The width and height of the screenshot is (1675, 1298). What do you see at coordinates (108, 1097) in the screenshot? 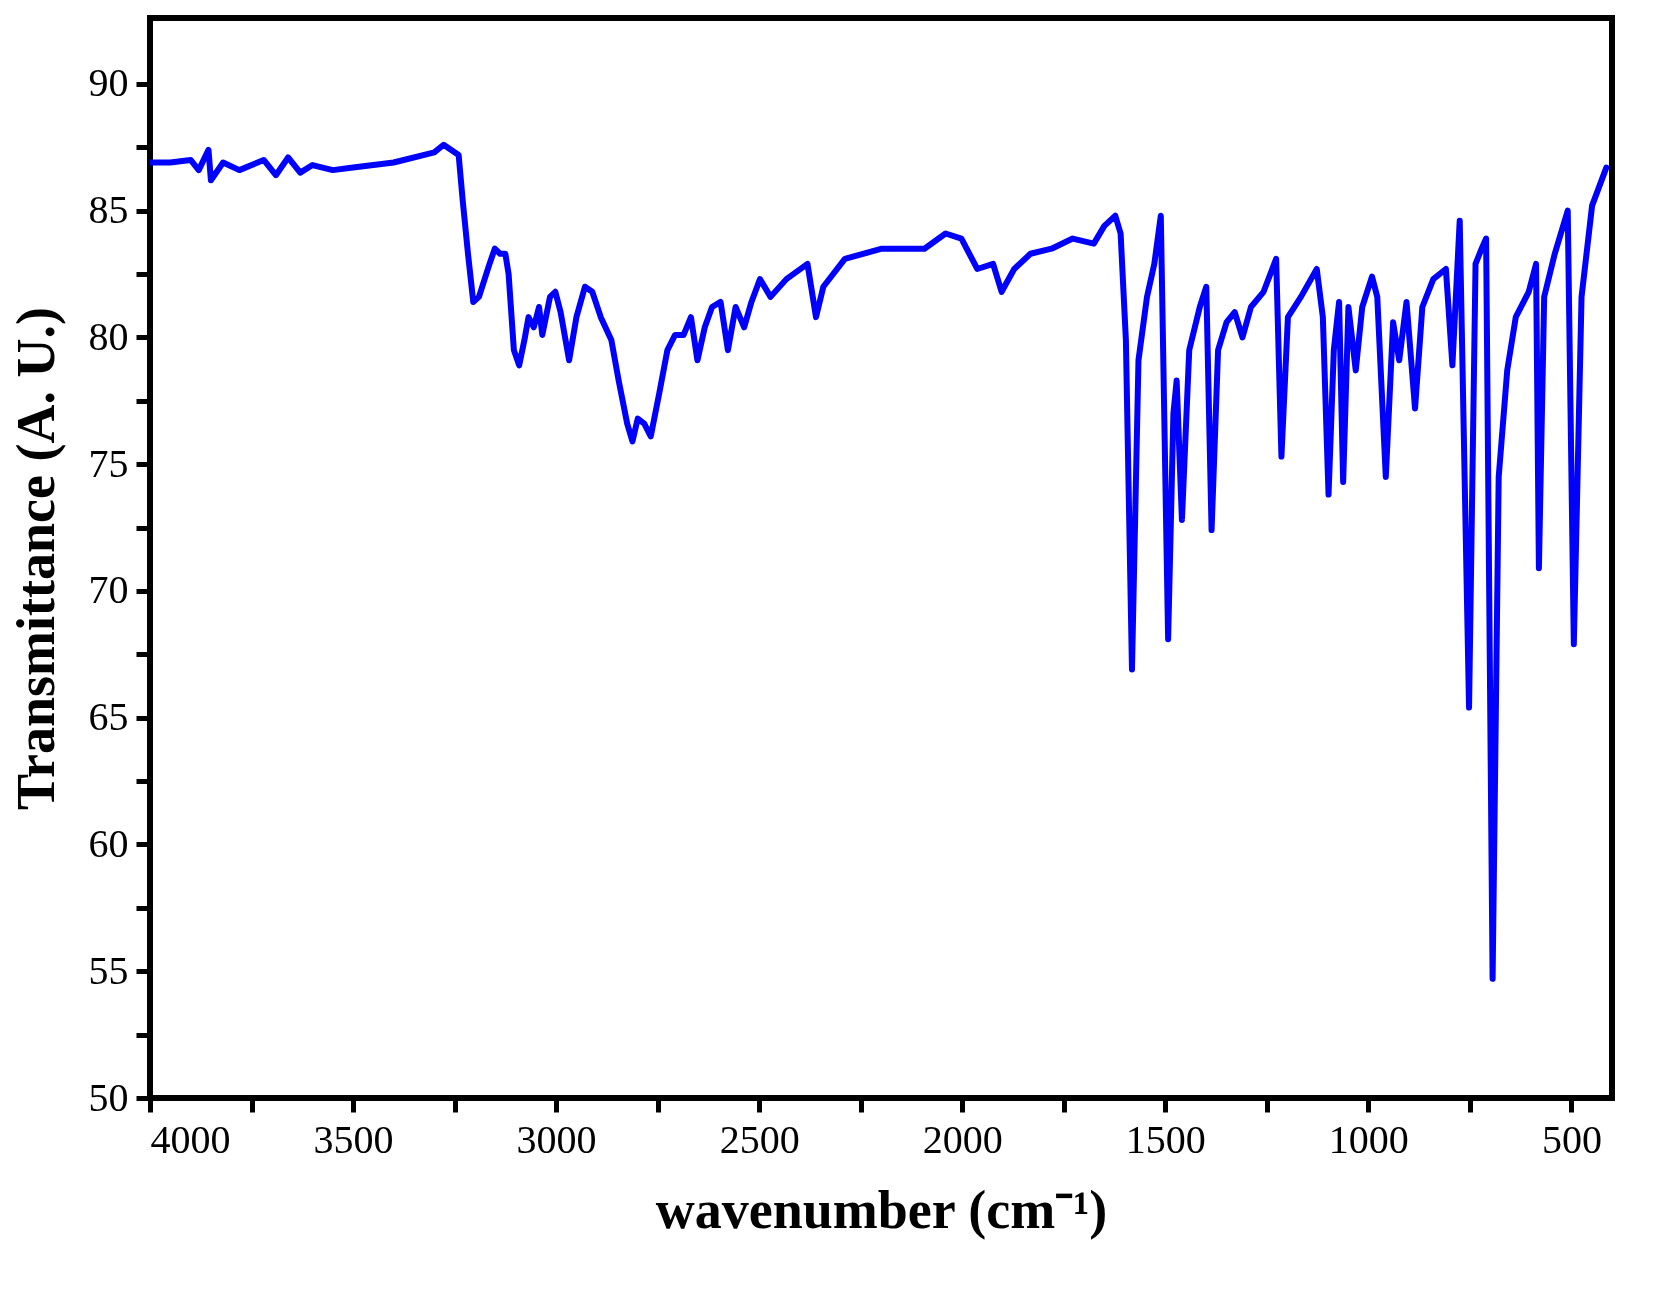
I see `y-tick-label: 50` at bounding box center [108, 1097].